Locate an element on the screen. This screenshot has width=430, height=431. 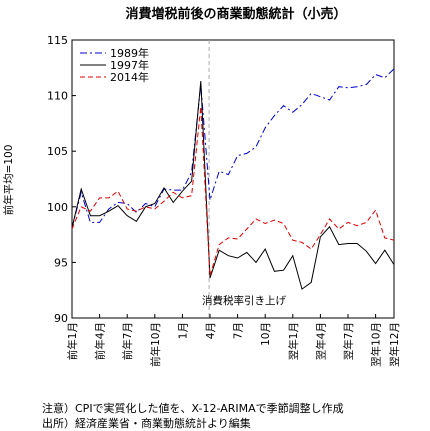
legend-label: 2014年 is located at coordinates (129, 77).